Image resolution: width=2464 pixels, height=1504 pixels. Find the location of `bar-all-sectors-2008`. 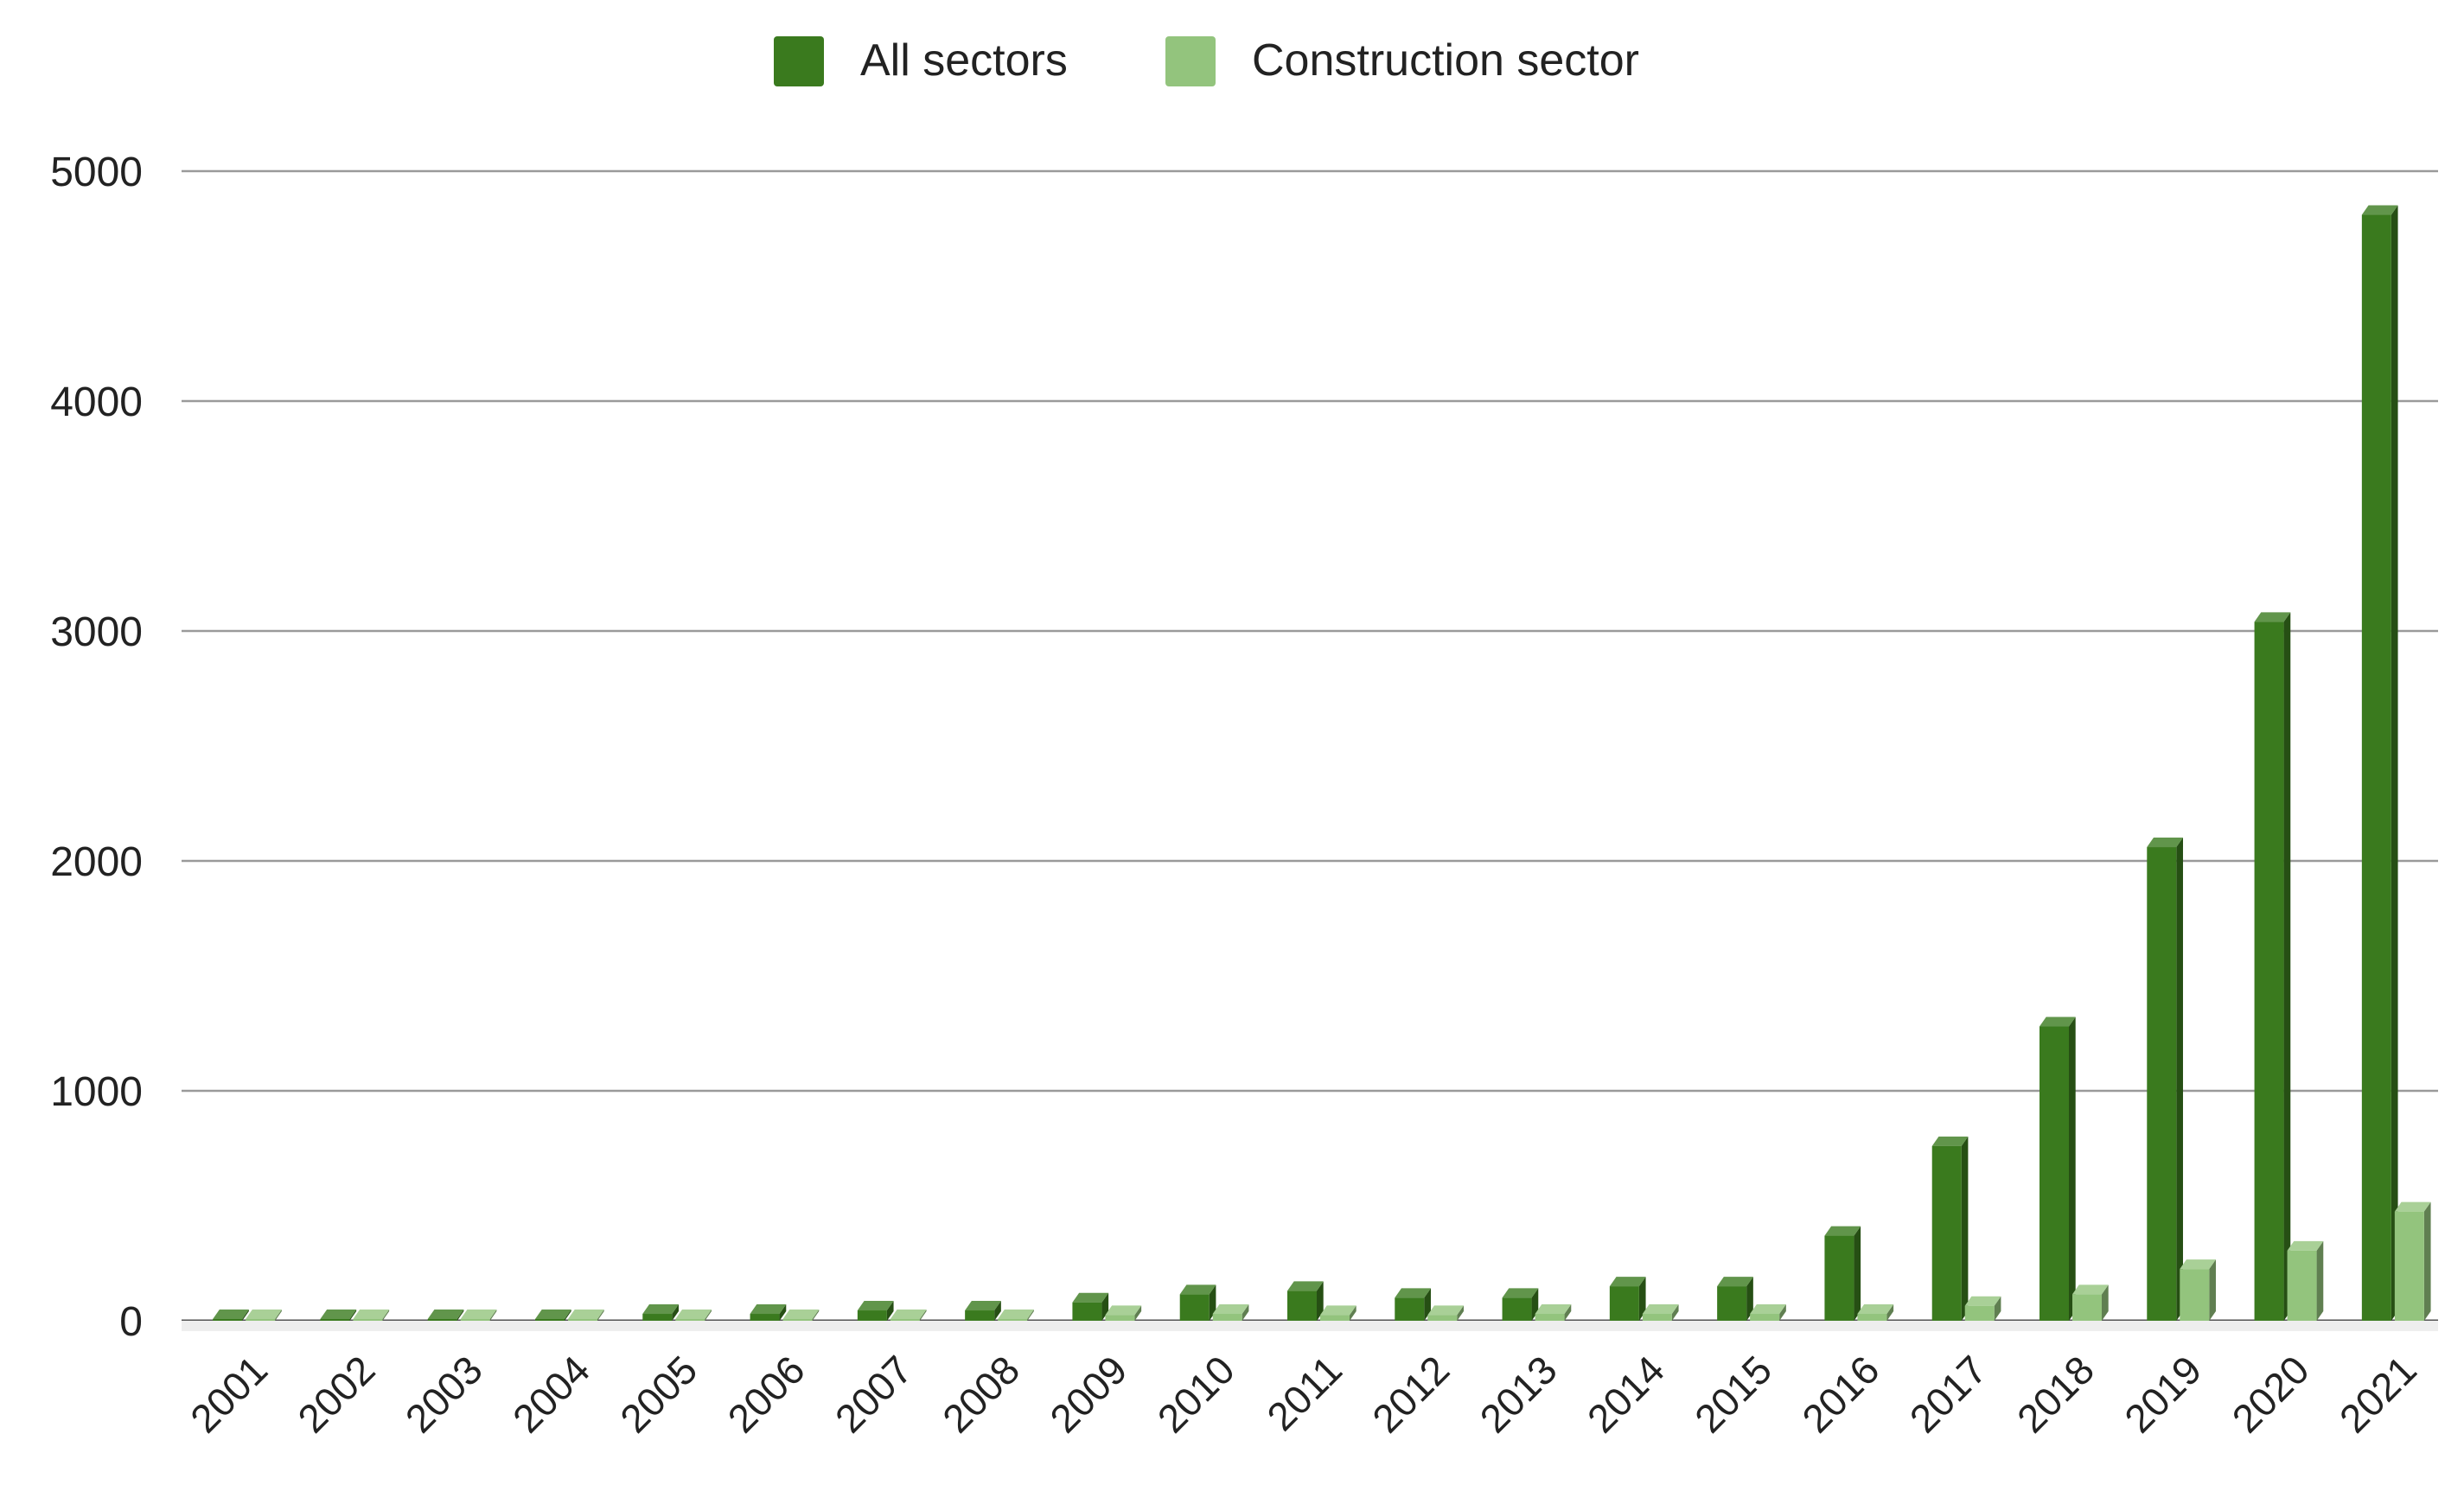

bar-all-sectors-2008 is located at coordinates (983, 1311).